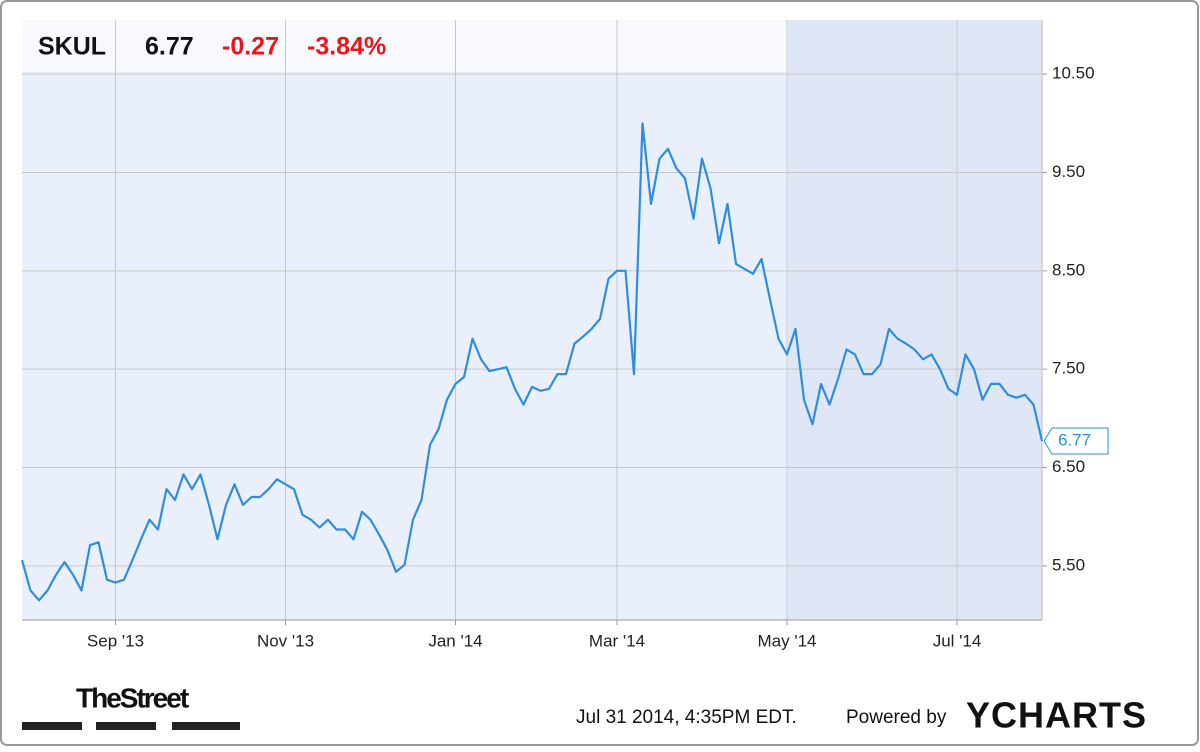 The height and width of the screenshot is (752, 1200). What do you see at coordinates (132, 697) in the screenshot?
I see `brand-logo: TheStreet` at bounding box center [132, 697].